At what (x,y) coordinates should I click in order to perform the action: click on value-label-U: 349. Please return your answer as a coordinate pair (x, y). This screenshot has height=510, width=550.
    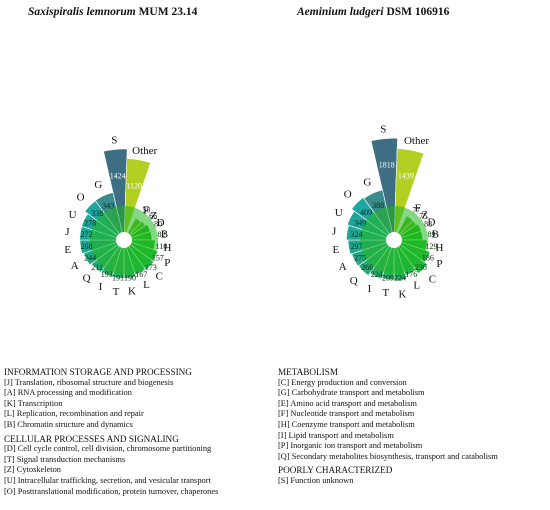
    Looking at the image, I should click on (360, 223).